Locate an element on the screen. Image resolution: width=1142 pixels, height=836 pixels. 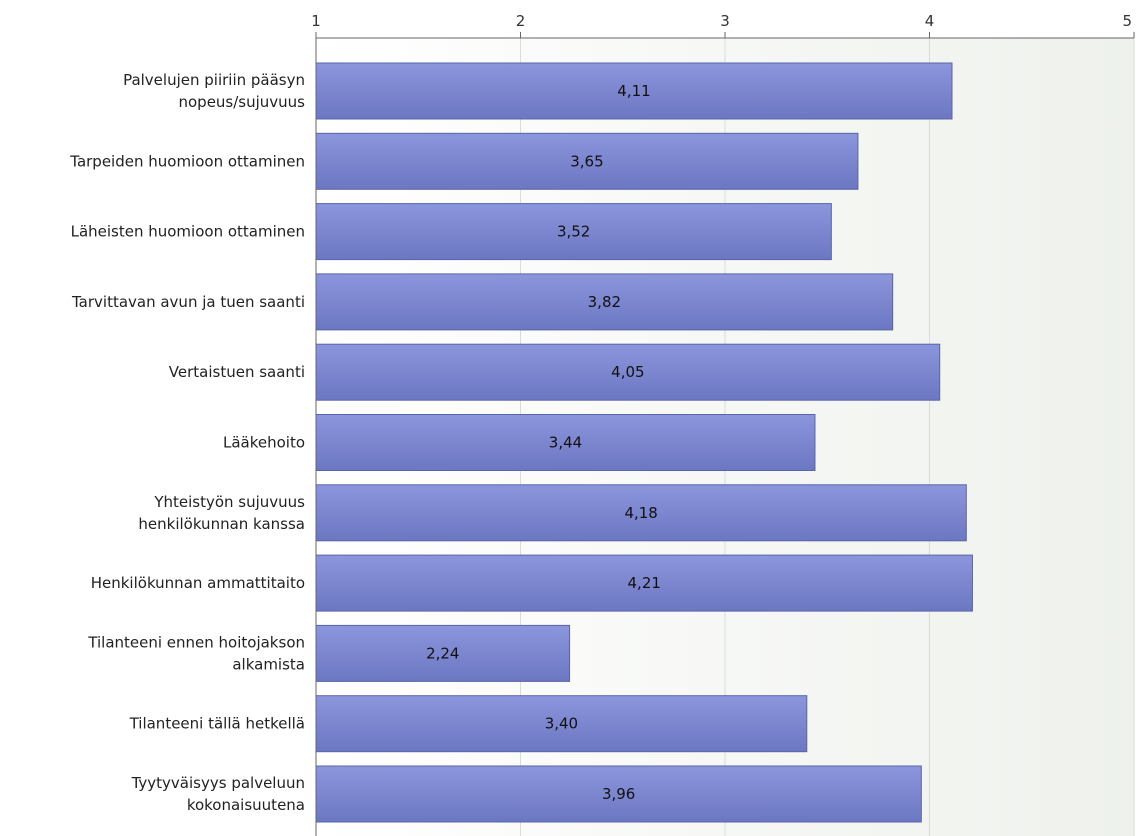
bar-value-label: 2,24 is located at coordinates (442, 653).